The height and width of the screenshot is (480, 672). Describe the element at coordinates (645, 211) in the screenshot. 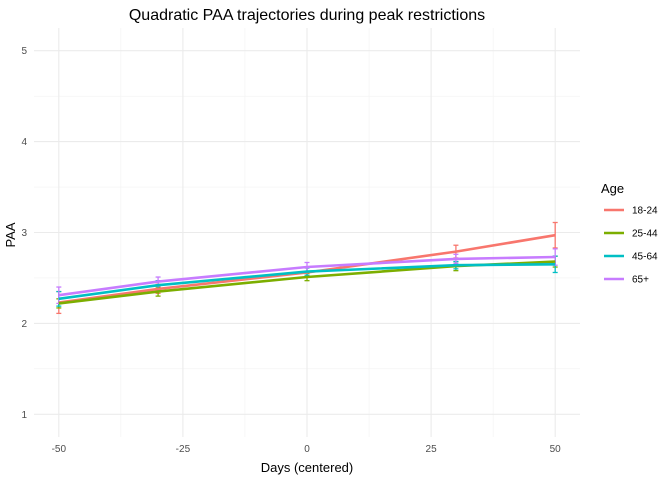

I see `legend-label: 18-24` at that location.